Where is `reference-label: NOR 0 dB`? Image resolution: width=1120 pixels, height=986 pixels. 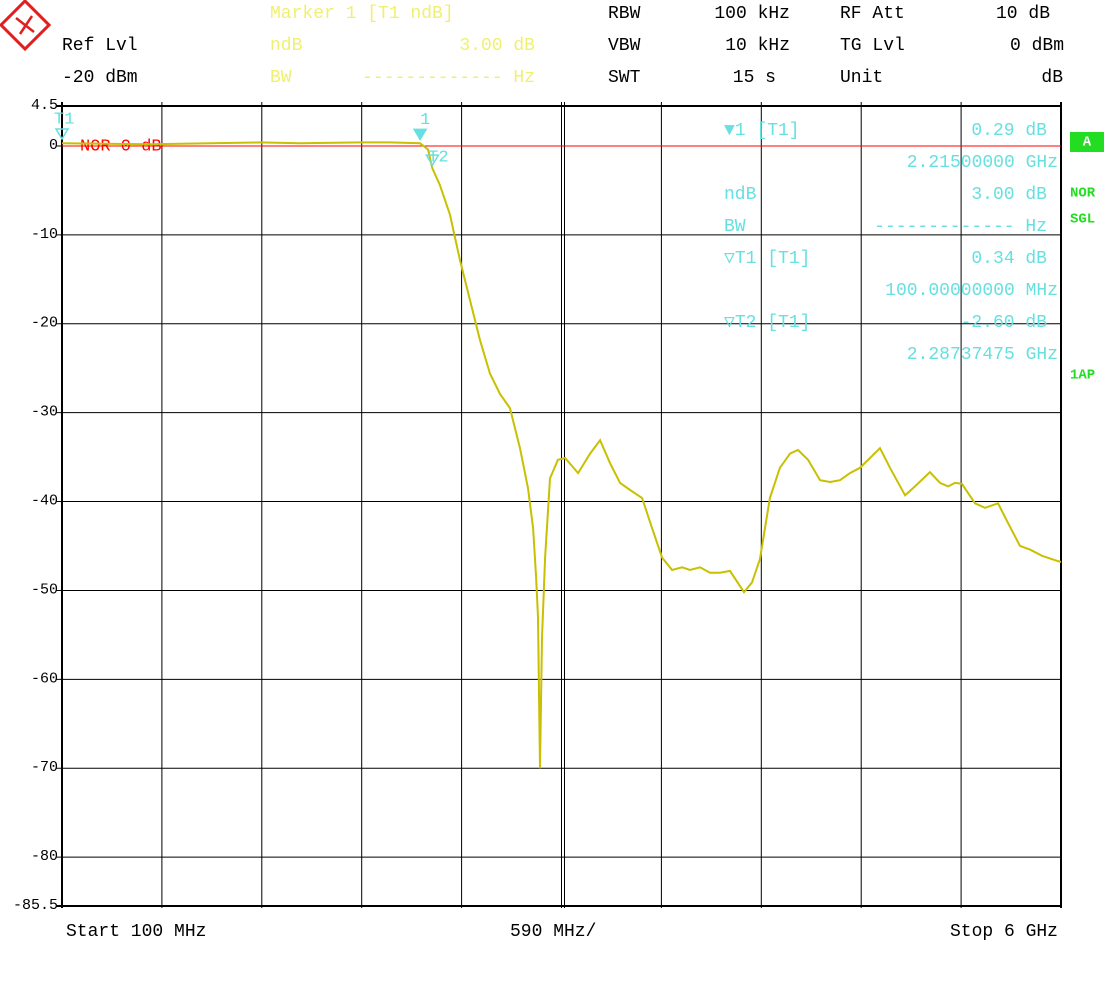
reference-label: NOR 0 dB is located at coordinates (121, 146).